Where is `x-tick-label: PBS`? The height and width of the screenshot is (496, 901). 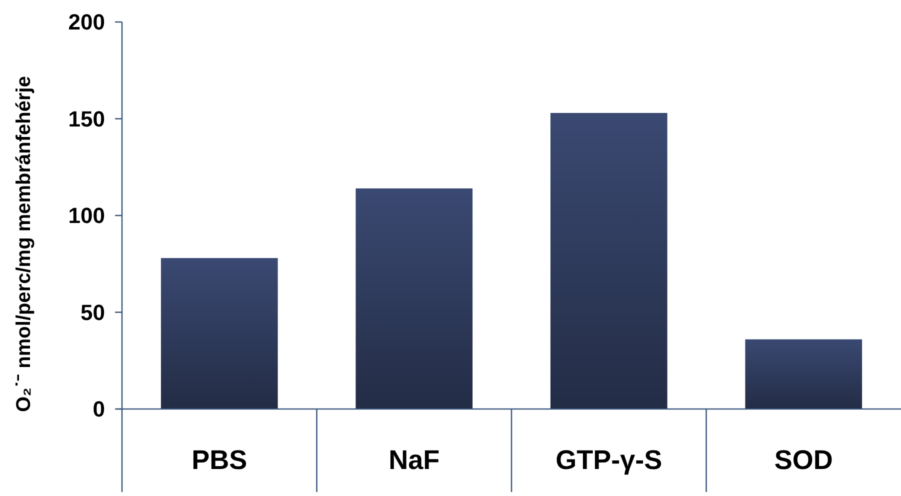
x-tick-label: PBS is located at coordinates (220, 460).